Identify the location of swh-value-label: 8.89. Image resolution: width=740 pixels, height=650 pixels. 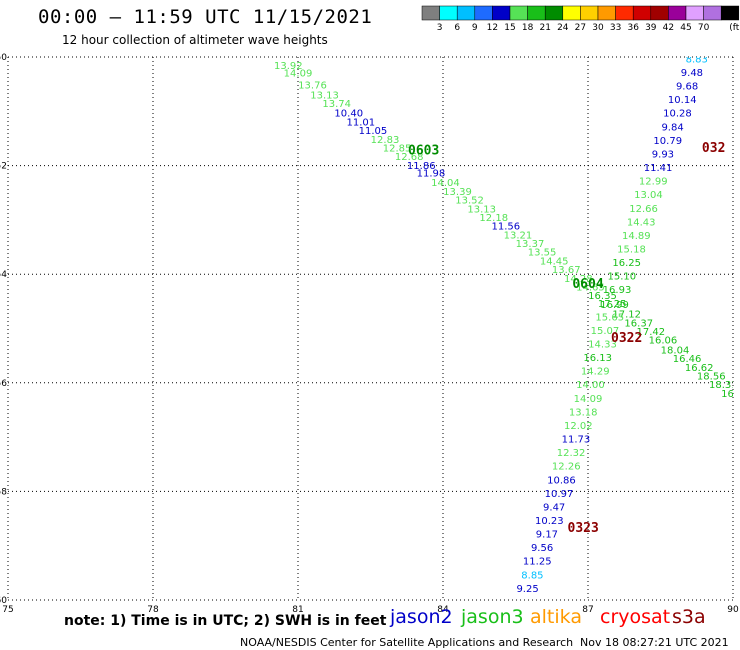
(701, 46).